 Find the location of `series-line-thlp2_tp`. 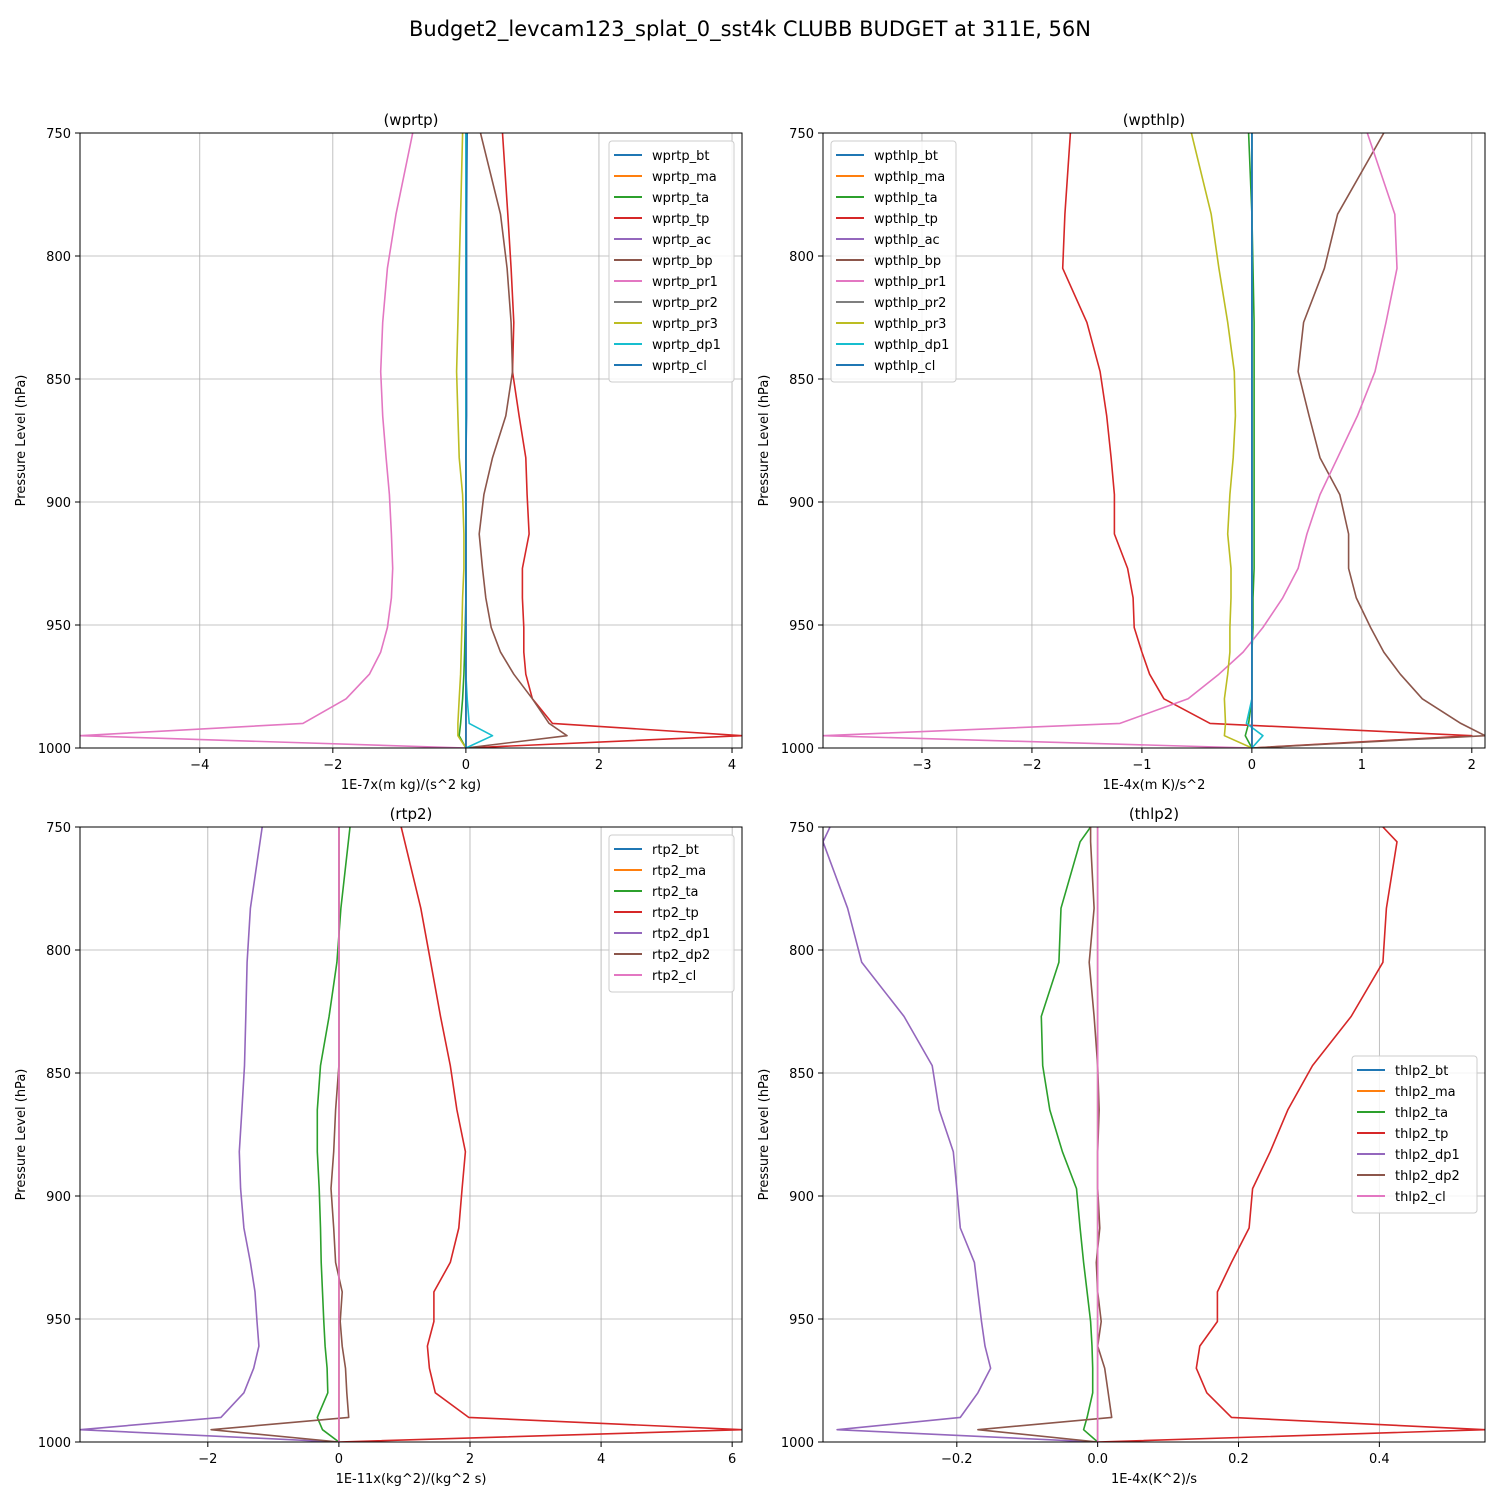

series-line-thlp2_tp is located at coordinates (1291, 1134).